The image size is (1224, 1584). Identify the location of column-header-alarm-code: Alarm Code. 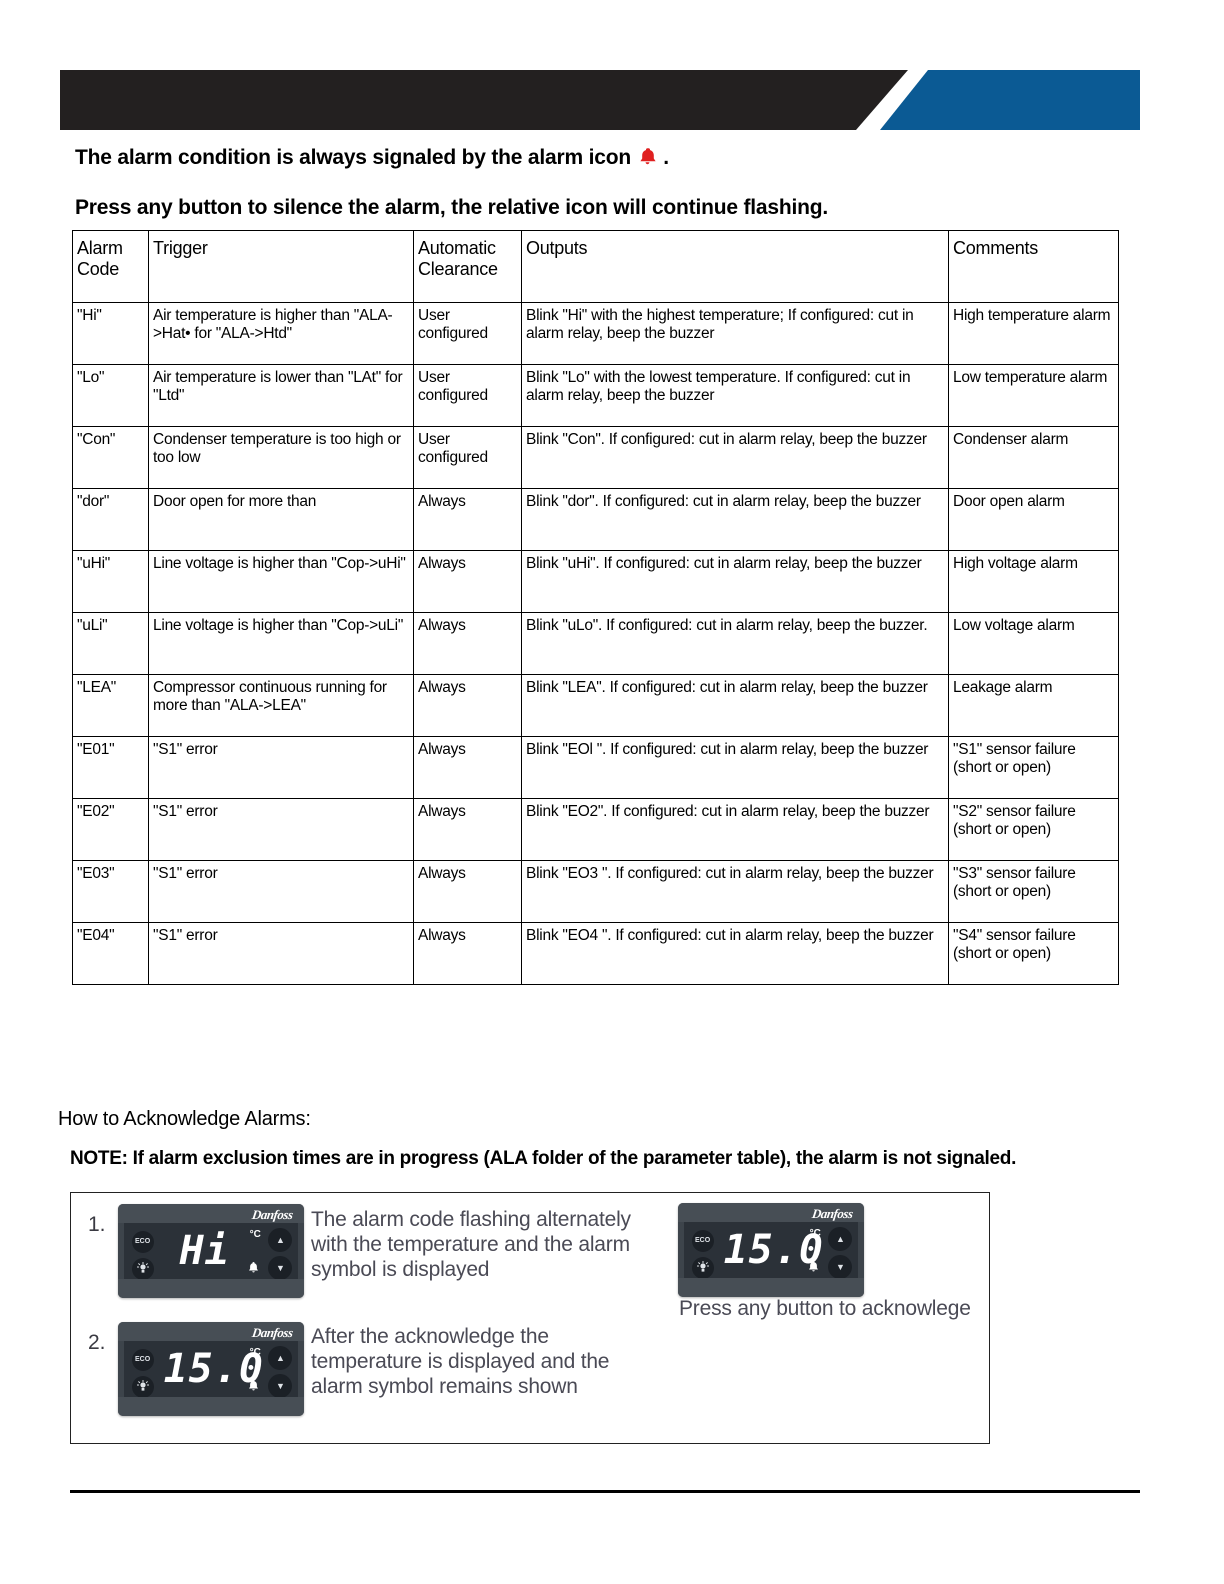
(110, 266).